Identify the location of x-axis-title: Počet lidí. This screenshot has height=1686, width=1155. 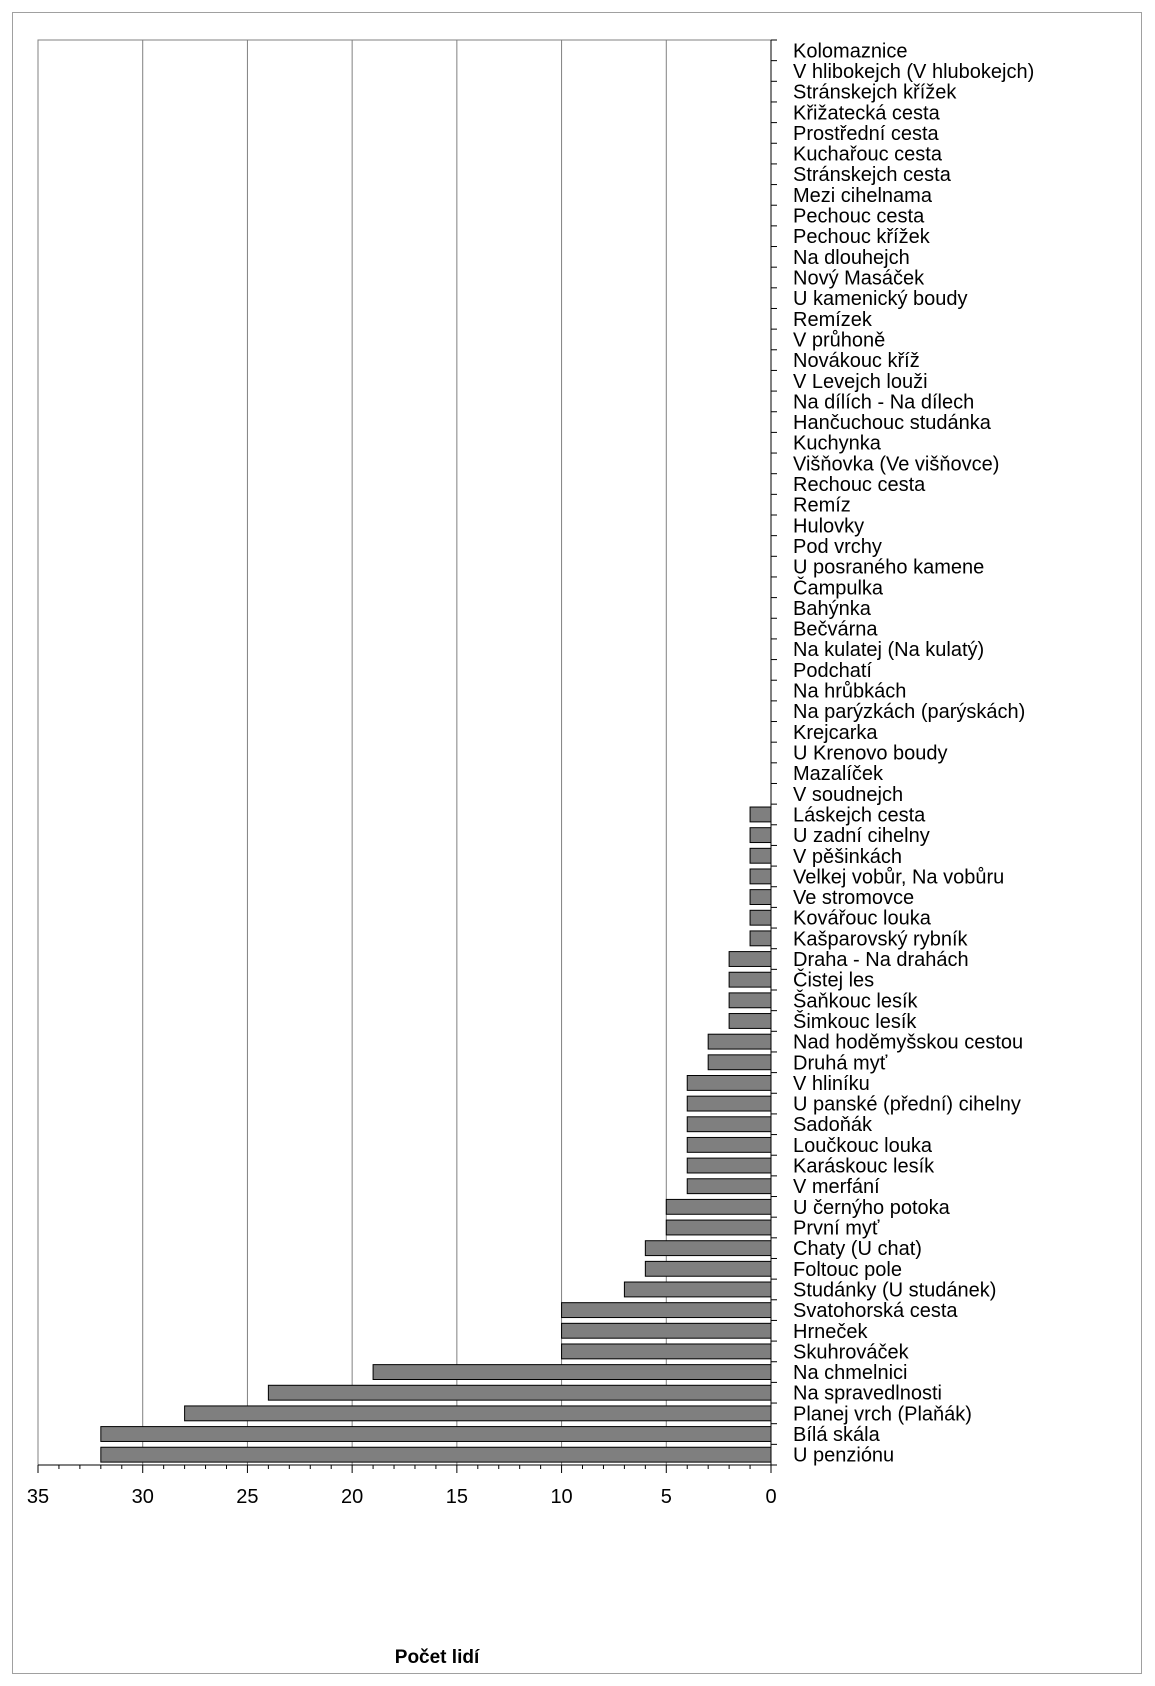
(437, 1657).